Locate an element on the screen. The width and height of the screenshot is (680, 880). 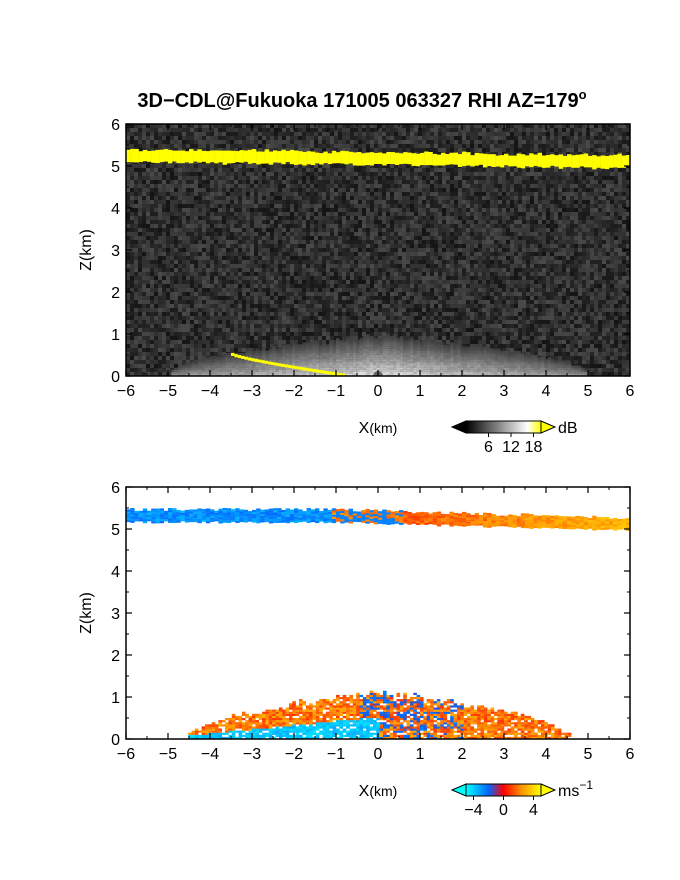
colorbar-tick-label: 0 is located at coordinates (503, 810).